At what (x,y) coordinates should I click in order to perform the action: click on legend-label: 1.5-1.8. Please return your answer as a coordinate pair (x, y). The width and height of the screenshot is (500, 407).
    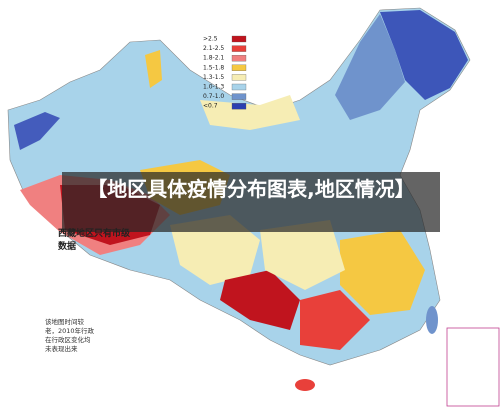
    Looking at the image, I should click on (213, 67).